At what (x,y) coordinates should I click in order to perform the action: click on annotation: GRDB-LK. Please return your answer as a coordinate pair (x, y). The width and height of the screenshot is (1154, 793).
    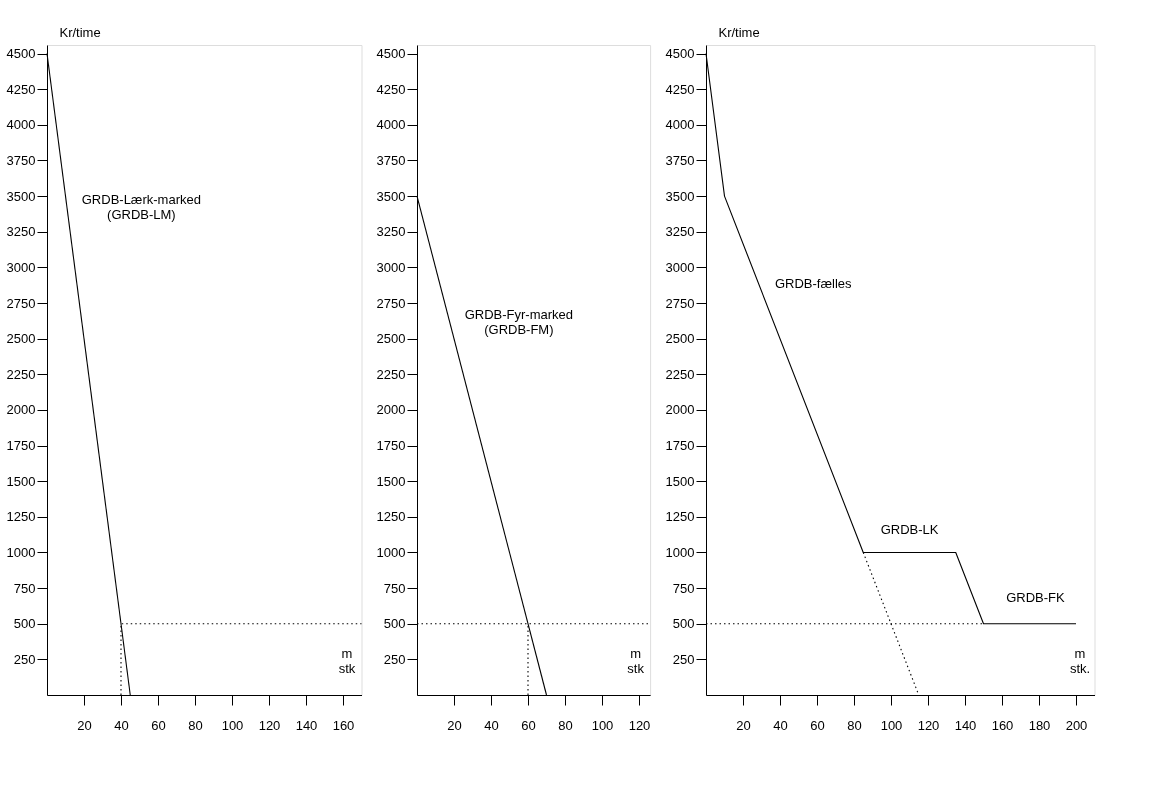
    Looking at the image, I should click on (909, 529).